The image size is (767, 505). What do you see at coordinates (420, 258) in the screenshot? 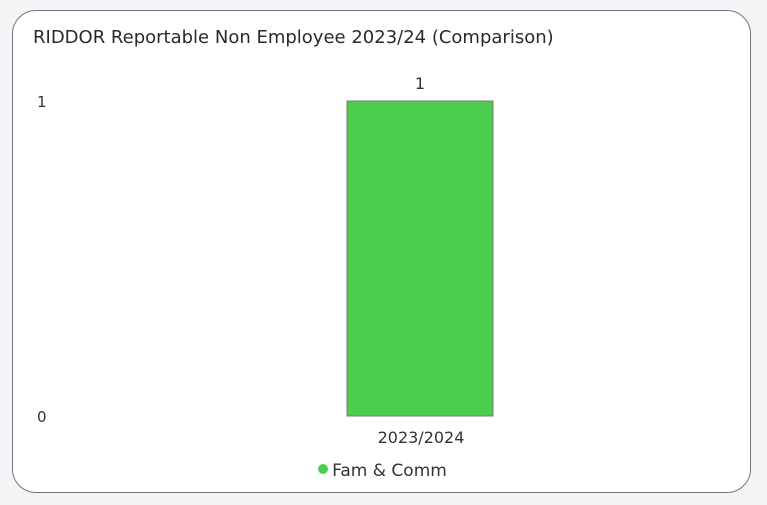
I see `bar` at bounding box center [420, 258].